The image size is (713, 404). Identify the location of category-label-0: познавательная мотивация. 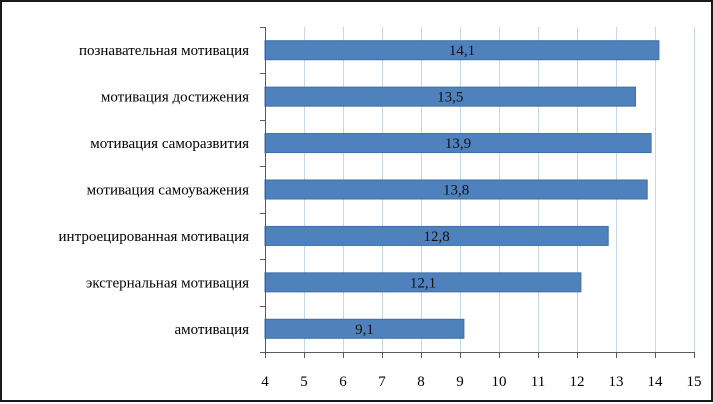
(164, 51).